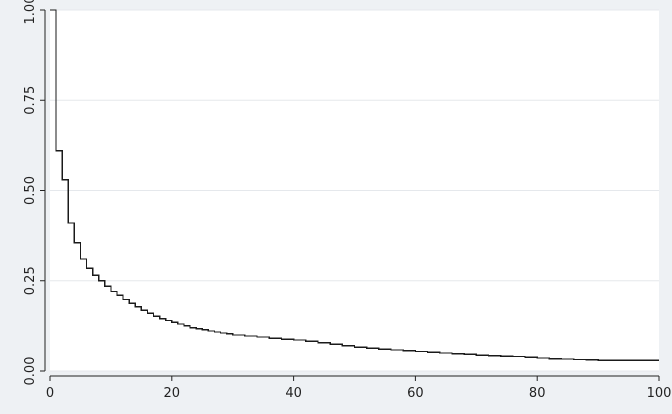 This screenshot has width=672, height=414. What do you see at coordinates (30, 12) in the screenshot?
I see `y-tick-label-4: 1.00` at bounding box center [30, 12].